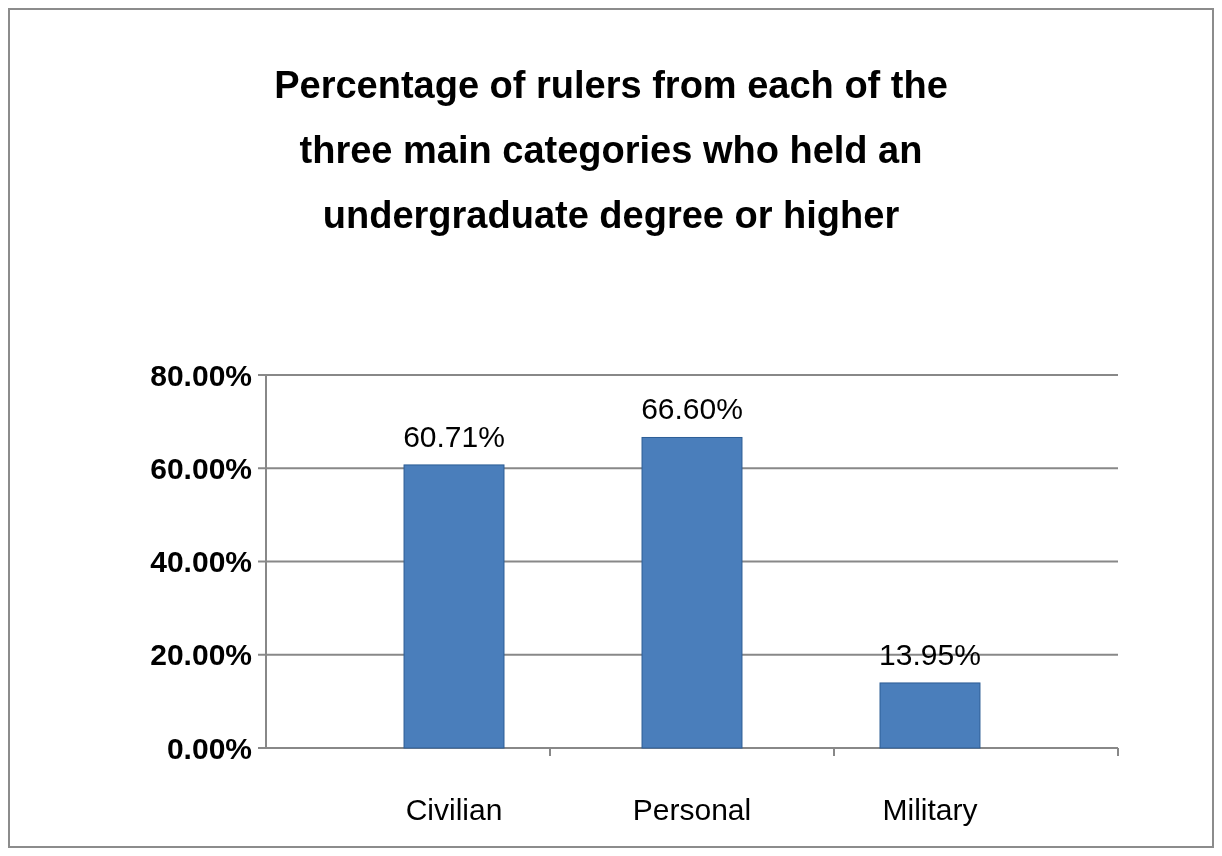 This screenshot has height=856, width=1222. I want to click on y-tick-label: 0.00%, so click(209, 748).